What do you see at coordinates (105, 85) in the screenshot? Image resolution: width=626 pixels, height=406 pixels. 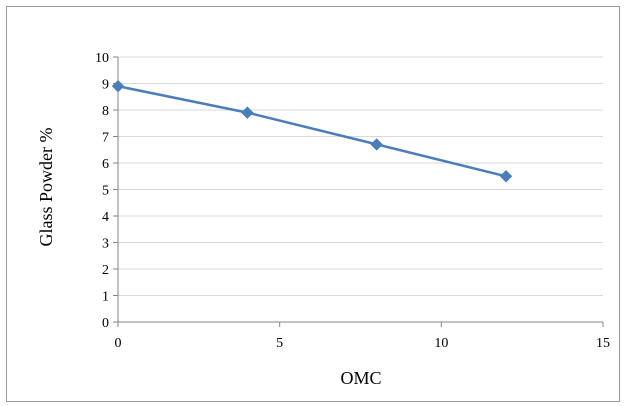 I see `y-tick-label: 9` at bounding box center [105, 85].